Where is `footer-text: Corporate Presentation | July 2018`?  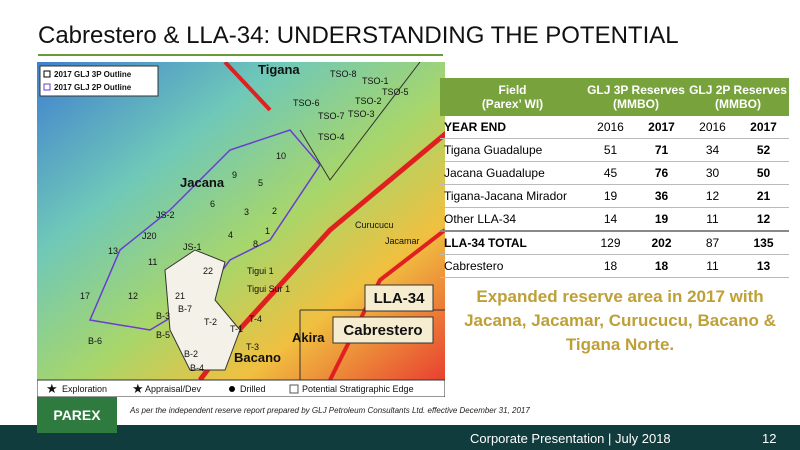 footer-text: Corporate Presentation | July 2018 is located at coordinates (570, 438).